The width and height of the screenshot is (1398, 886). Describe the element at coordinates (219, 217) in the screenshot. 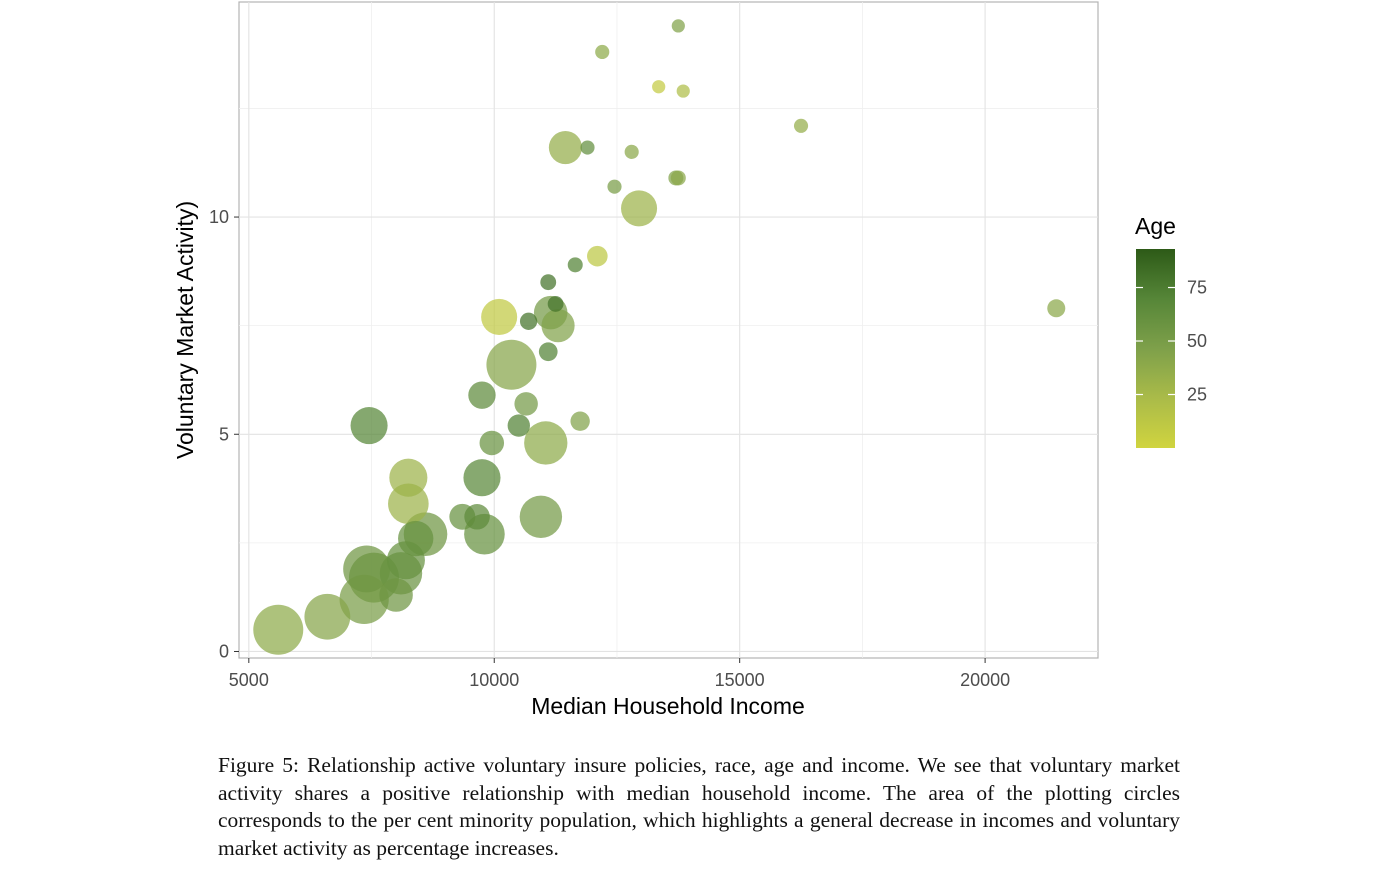

I see `y-tick-label: 10` at that location.